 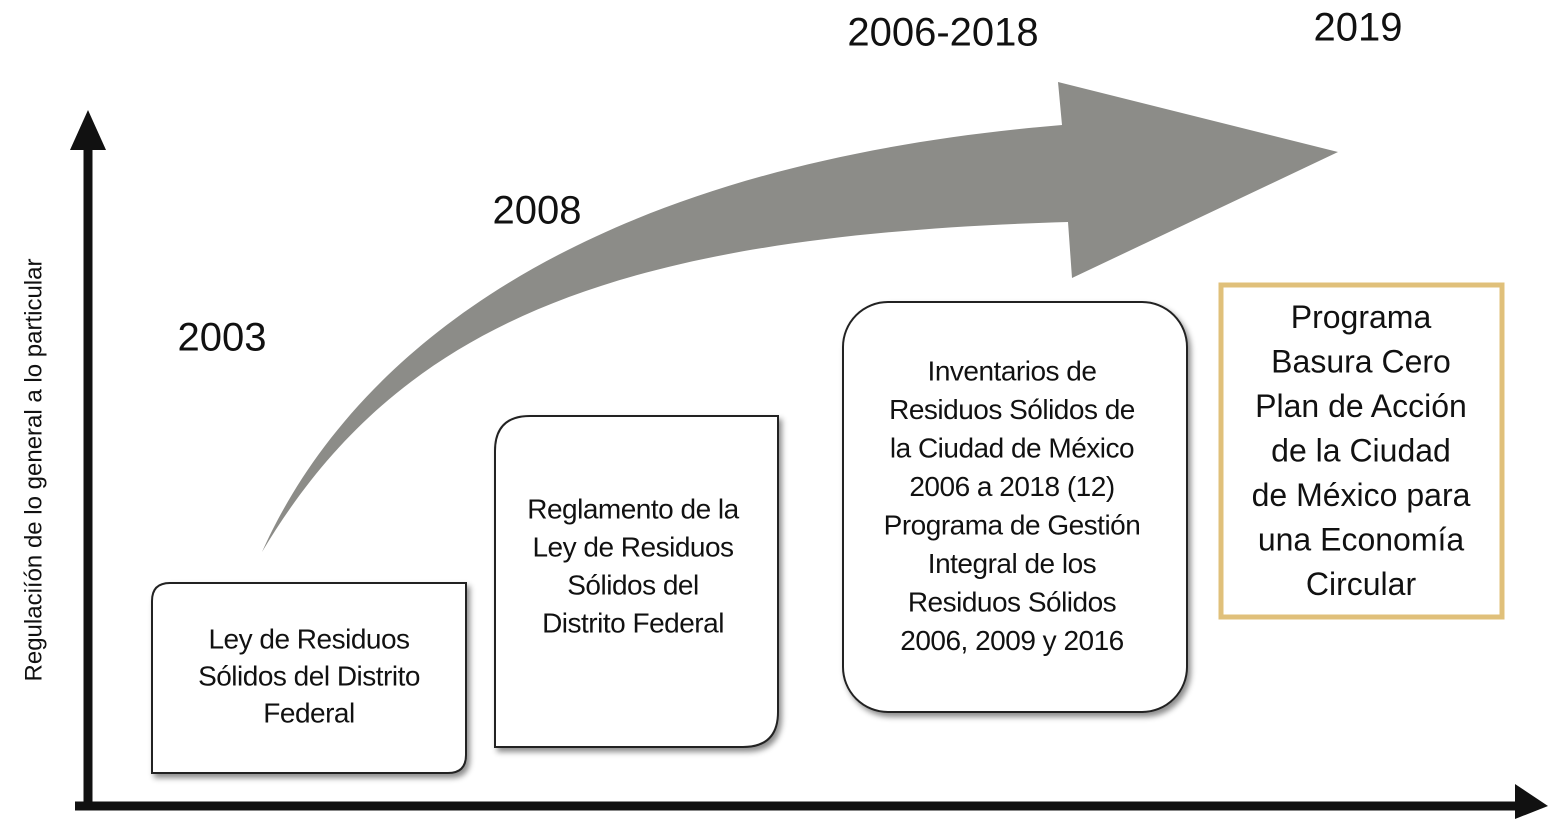 I want to click on box-line: Residuos Sólidos, so click(x=1012, y=602).